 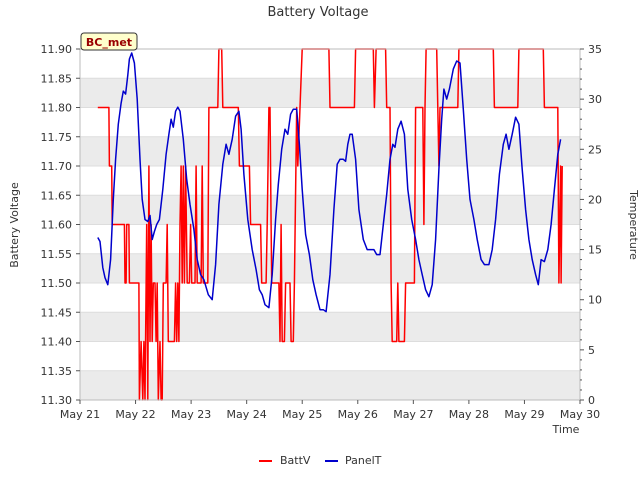 I want to click on left-tick-label: 11.30, so click(x=57, y=400).